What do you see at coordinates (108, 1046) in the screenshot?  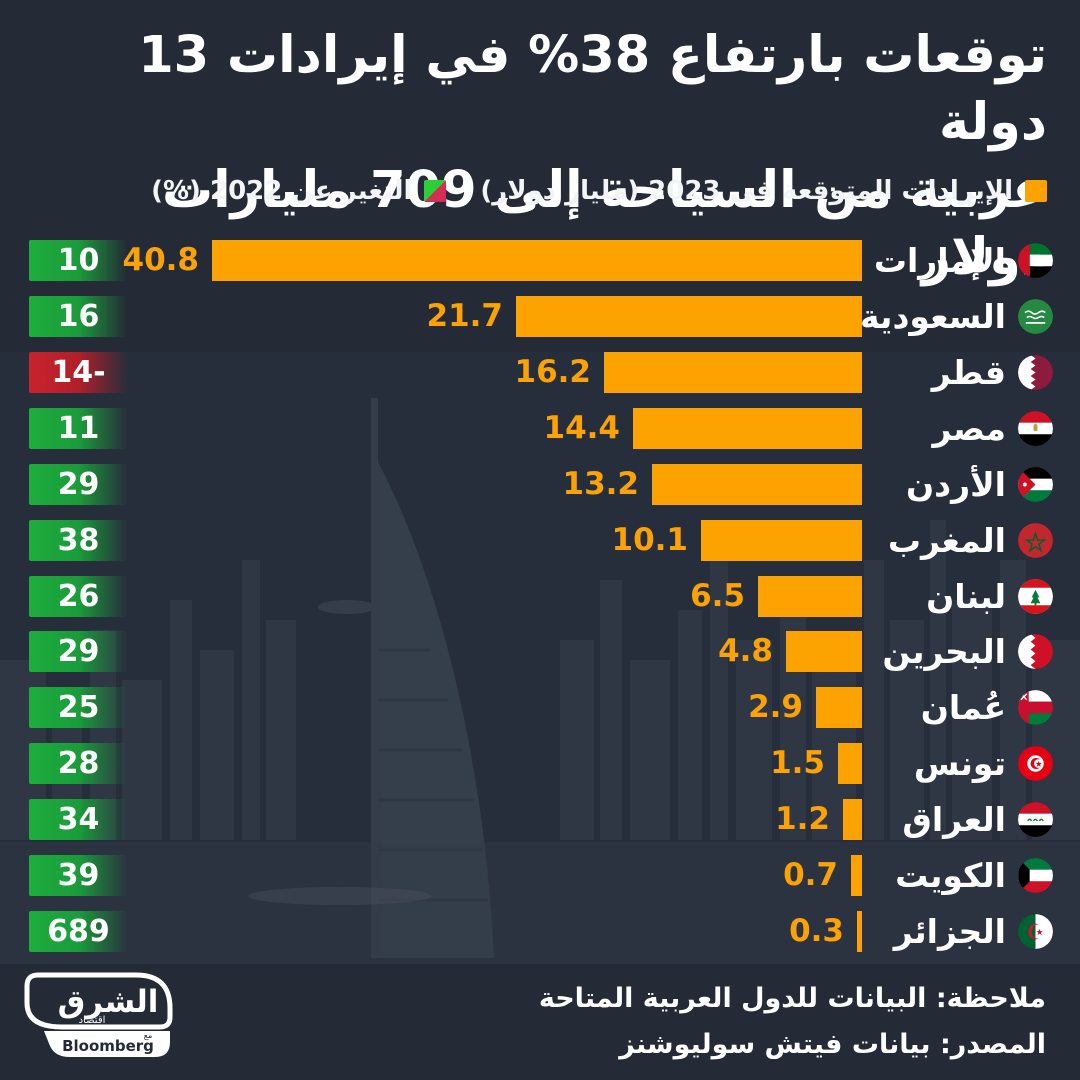 I see `logo-partner-text: Bloomberg` at bounding box center [108, 1046].